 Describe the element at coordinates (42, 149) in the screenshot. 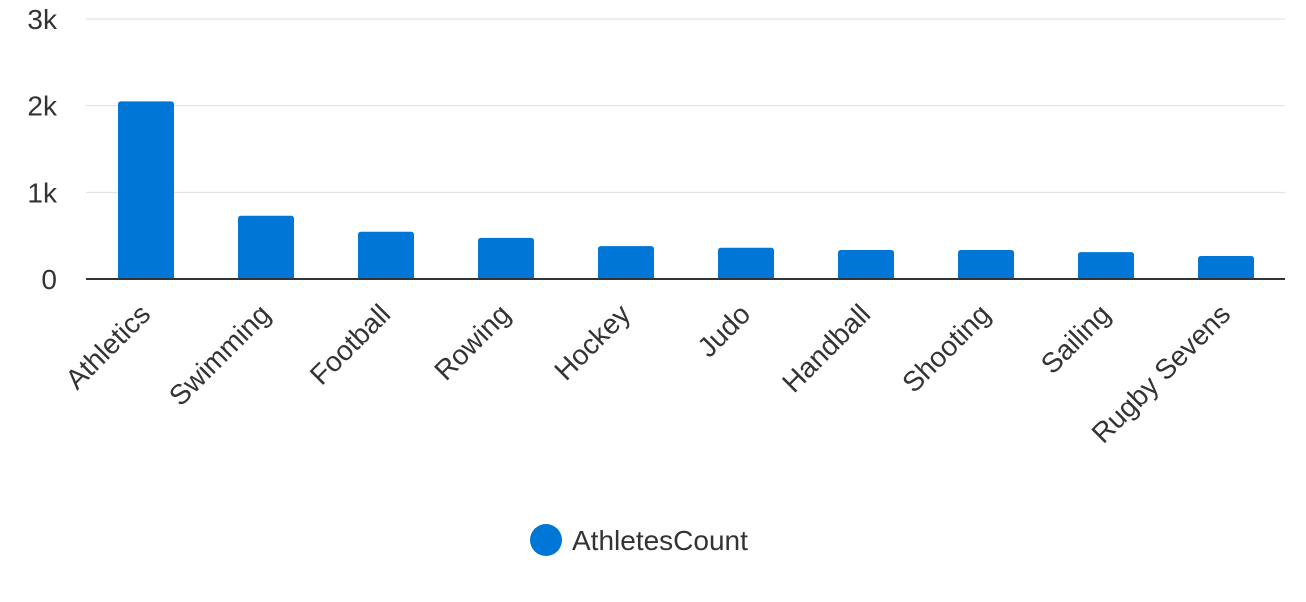

I see `y-axis-tick-labels: 0 1k 2k 3k` at that location.